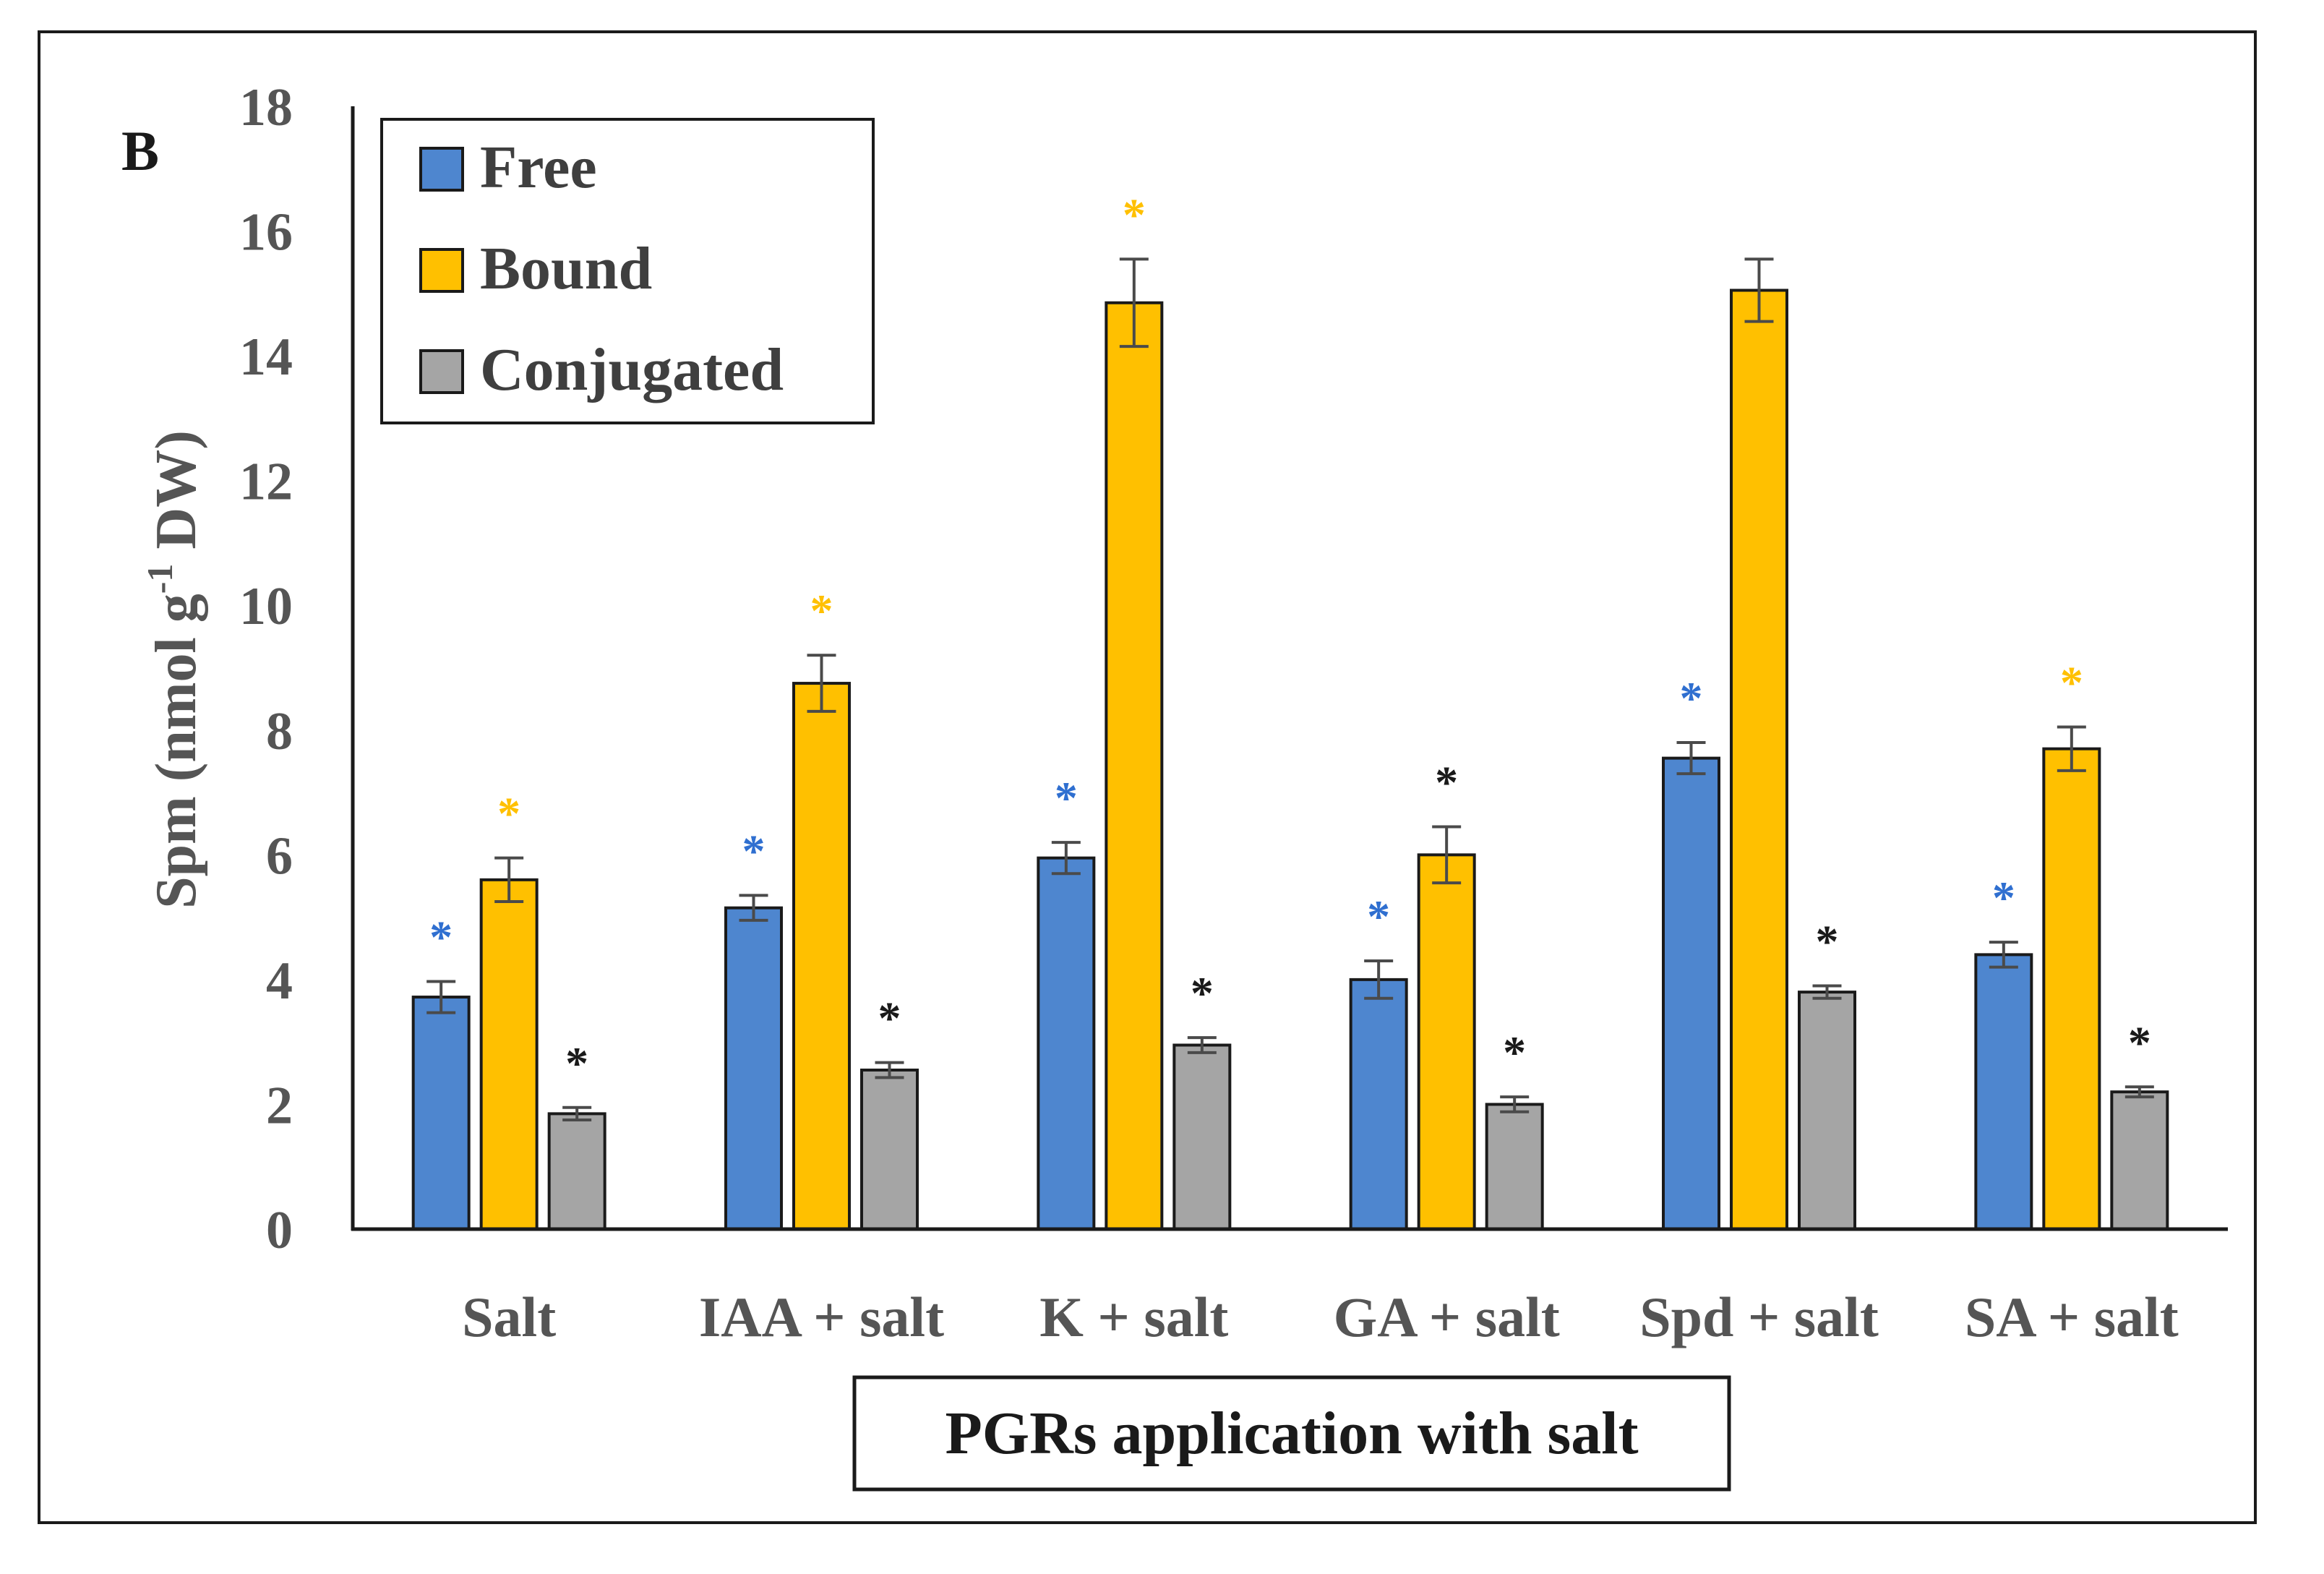  Describe the element at coordinates (160, 579) in the screenshot. I see `y-axis-title-superscript: -1` at that location.